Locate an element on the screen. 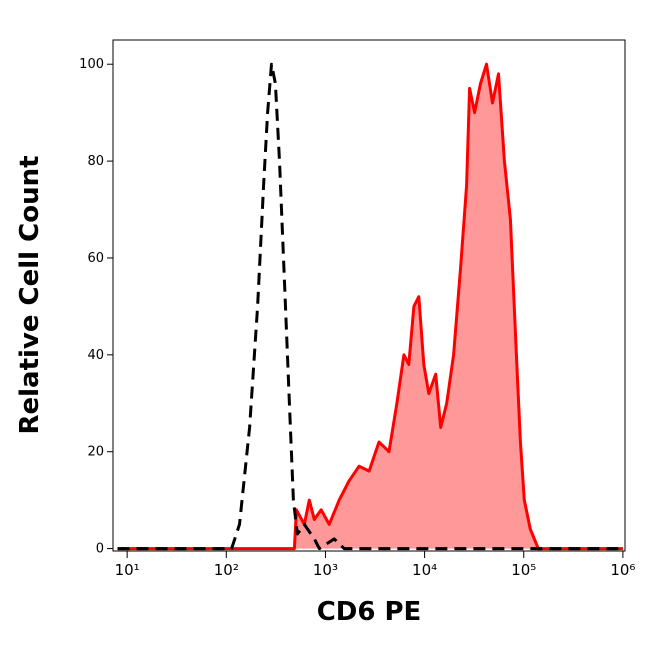 Image resolution: width=646 pixels, height=645 pixels. y-tick-label: 60 is located at coordinates (95, 258).